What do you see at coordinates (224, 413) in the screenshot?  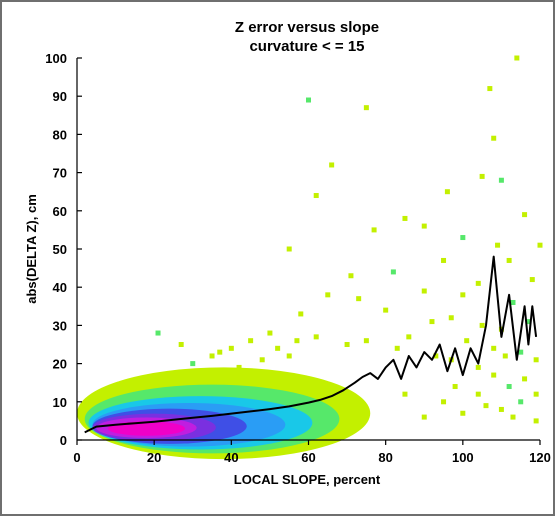 I see `density-layer` at bounding box center [224, 413].